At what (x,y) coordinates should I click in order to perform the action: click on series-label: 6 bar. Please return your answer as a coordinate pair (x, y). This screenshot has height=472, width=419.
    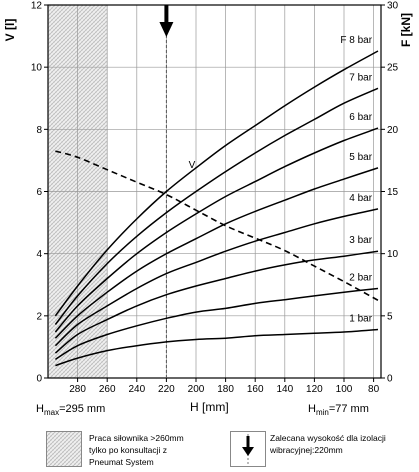
    Looking at the image, I should click on (360, 117).